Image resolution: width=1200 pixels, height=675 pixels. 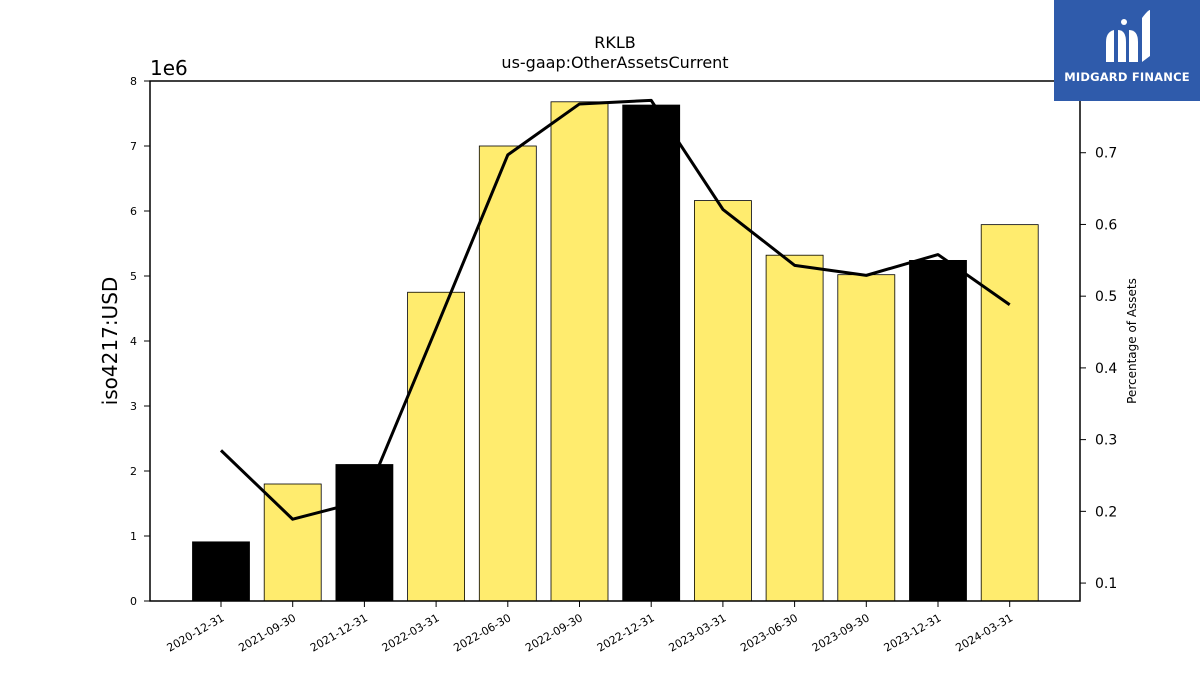 I want to click on brand-logo: MIDGARD FINANCE, so click(x=1127, y=50).